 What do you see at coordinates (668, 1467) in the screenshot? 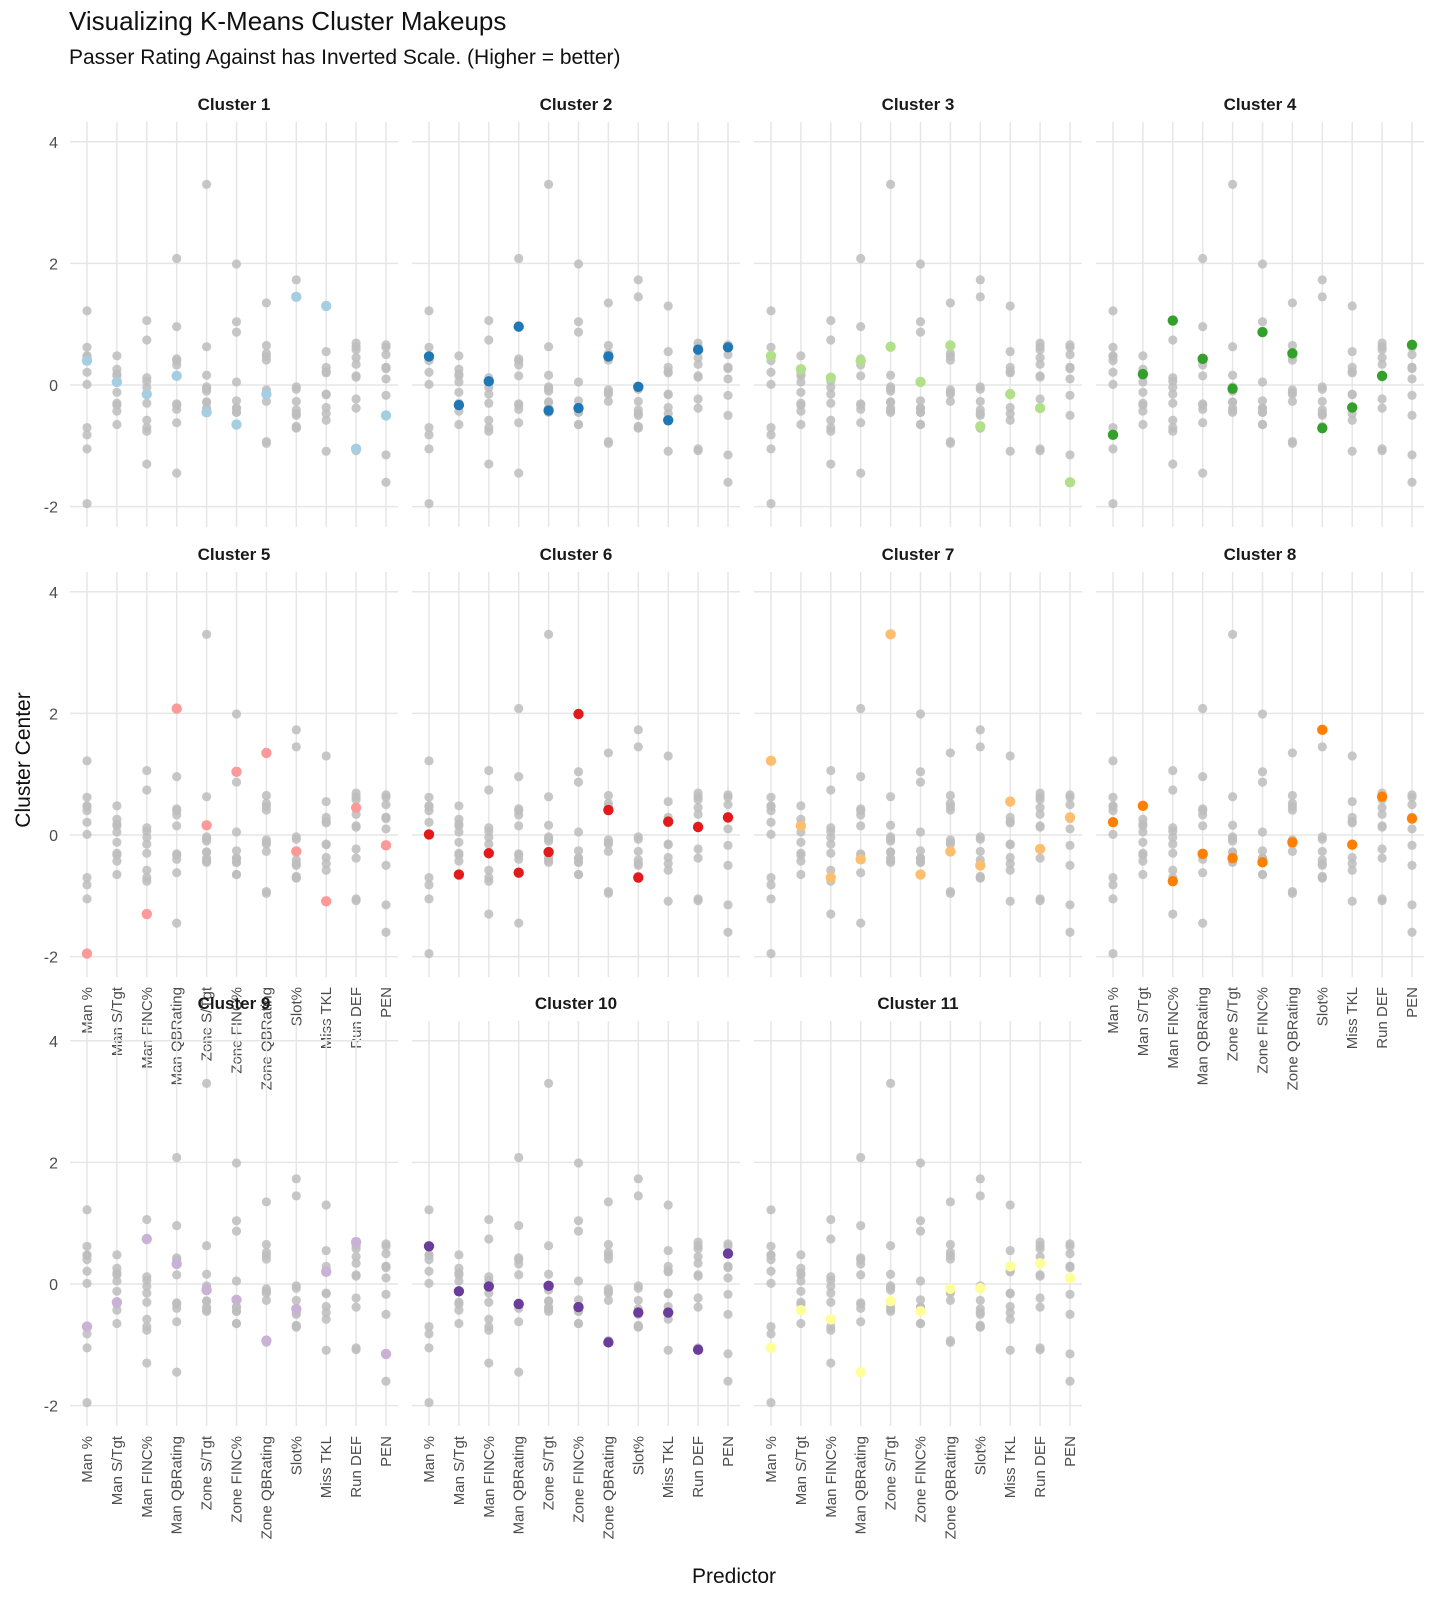
I see `x-tick-label: Miss TKL` at bounding box center [668, 1467].